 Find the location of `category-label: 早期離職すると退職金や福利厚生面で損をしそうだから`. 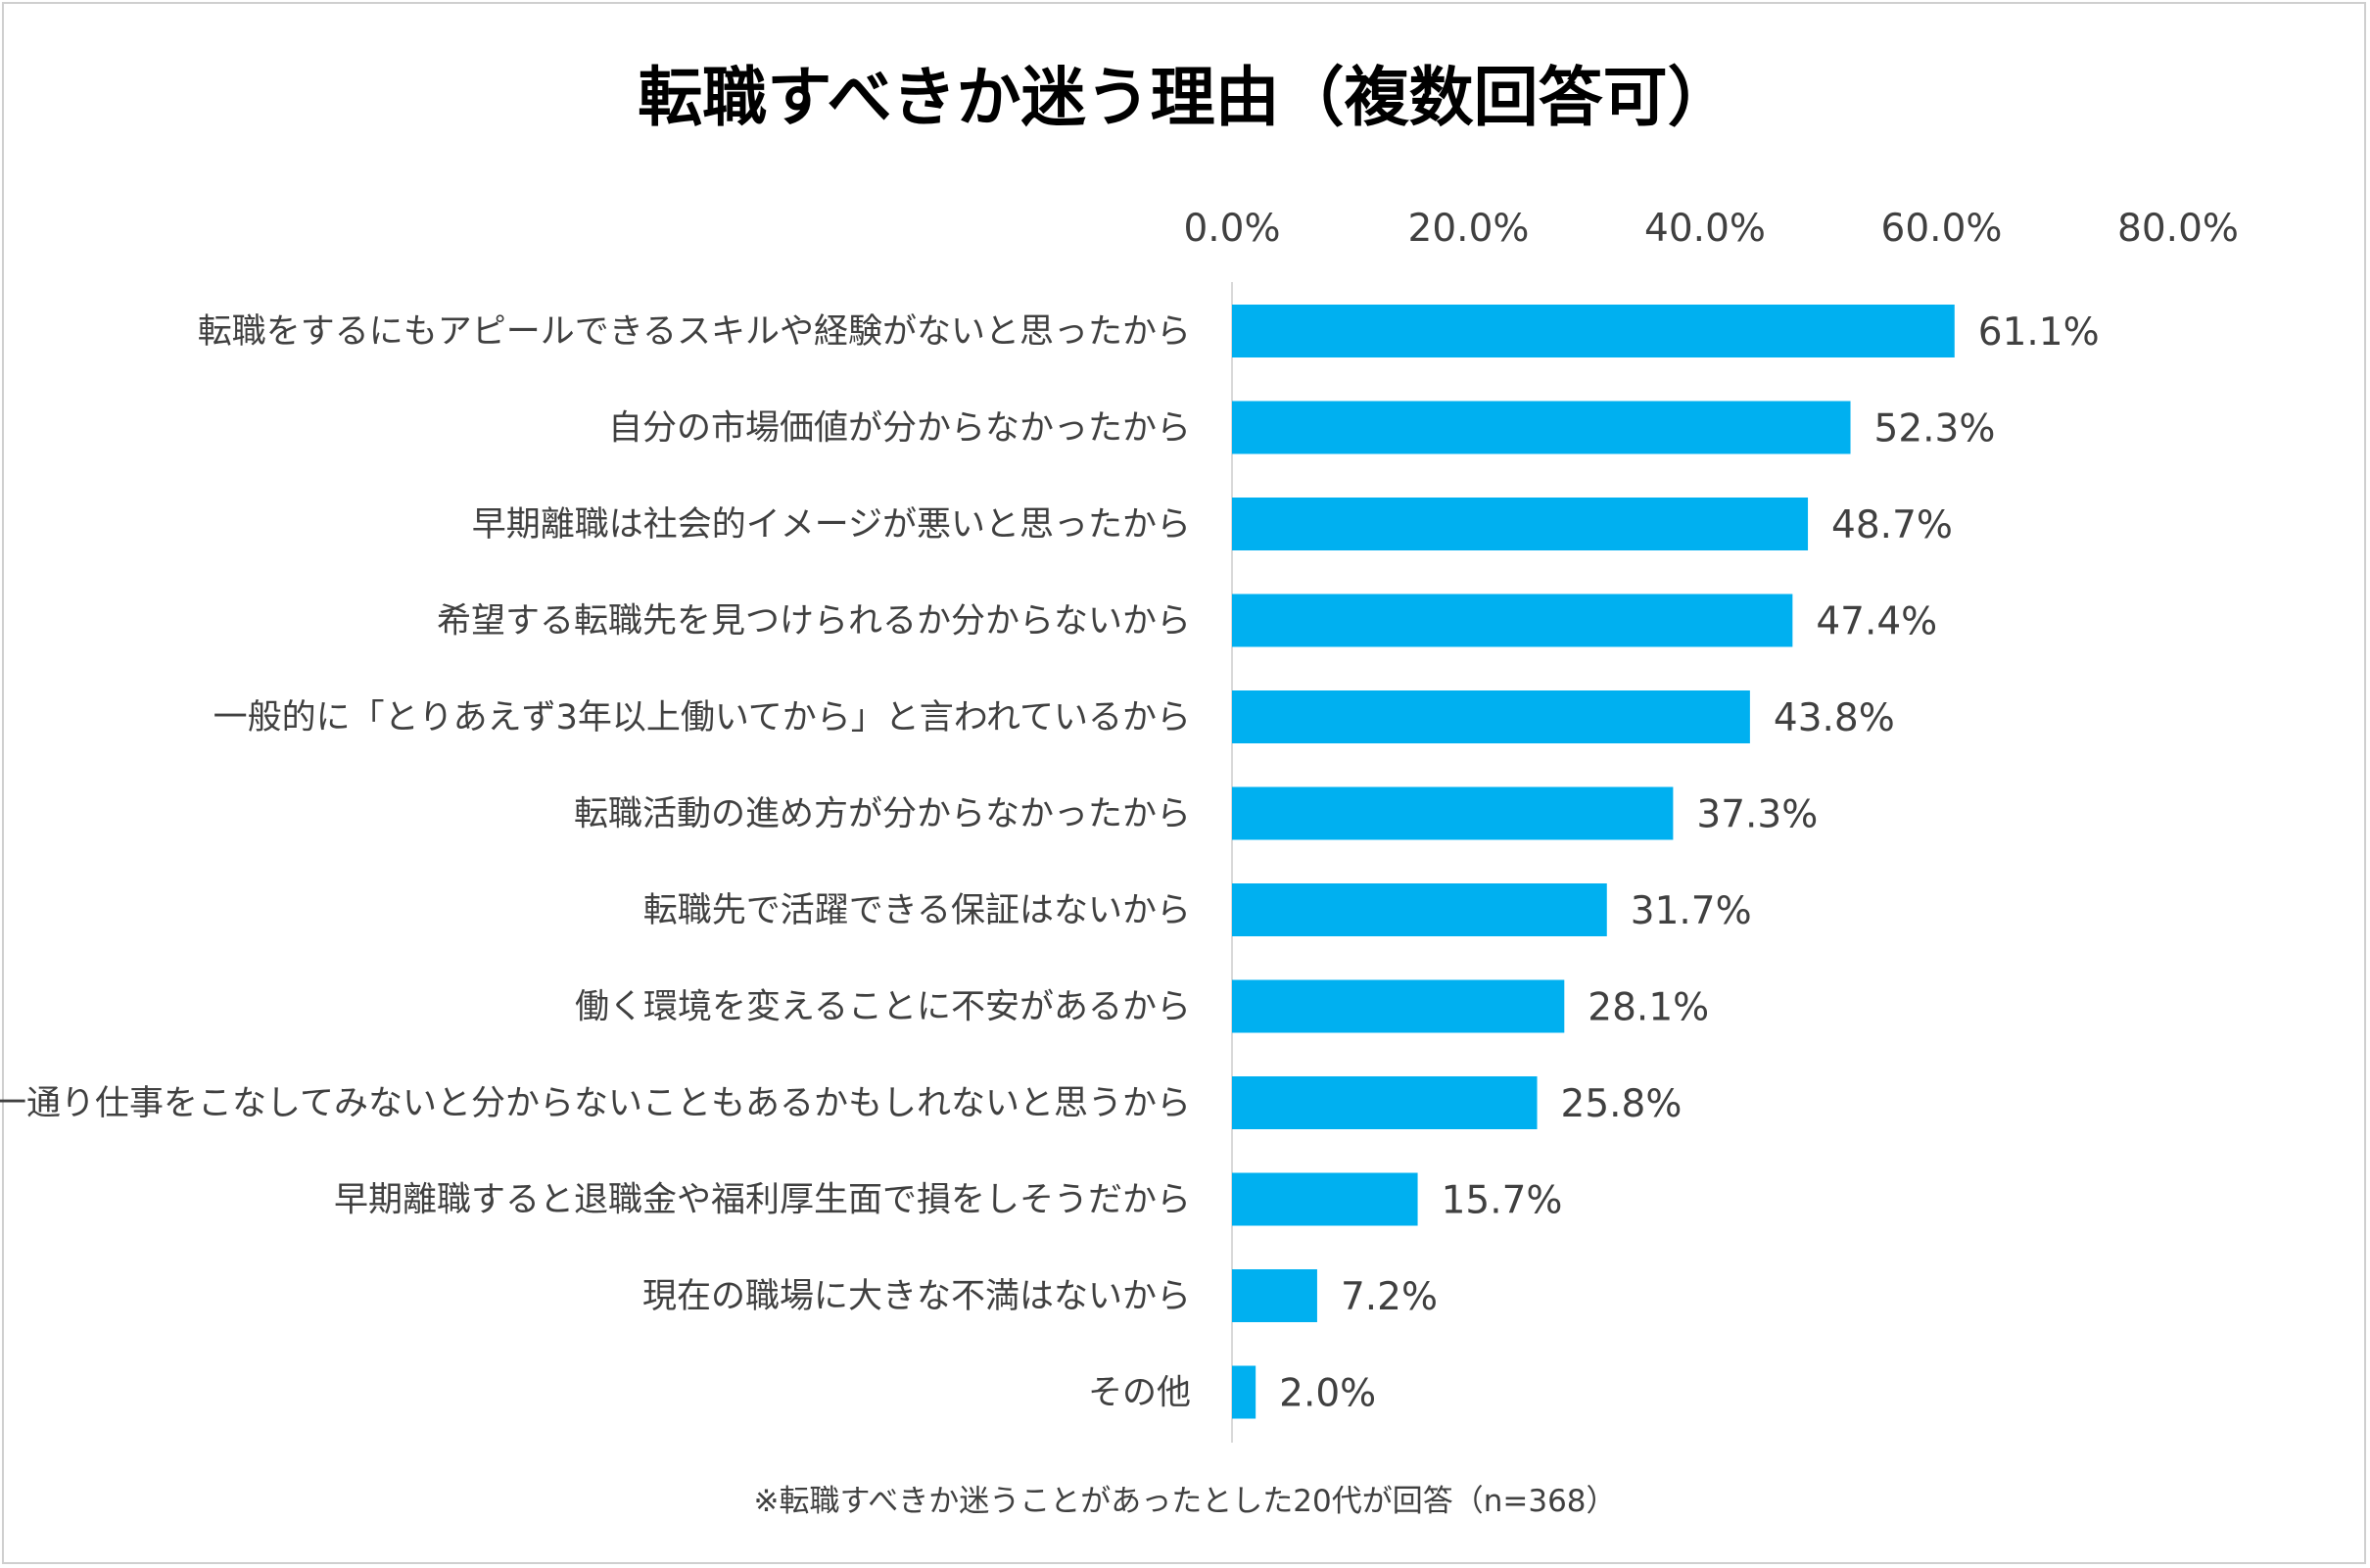

category-label: 早期離職すると退職金や福利厚生面で損をしそうだから is located at coordinates (762, 1201).